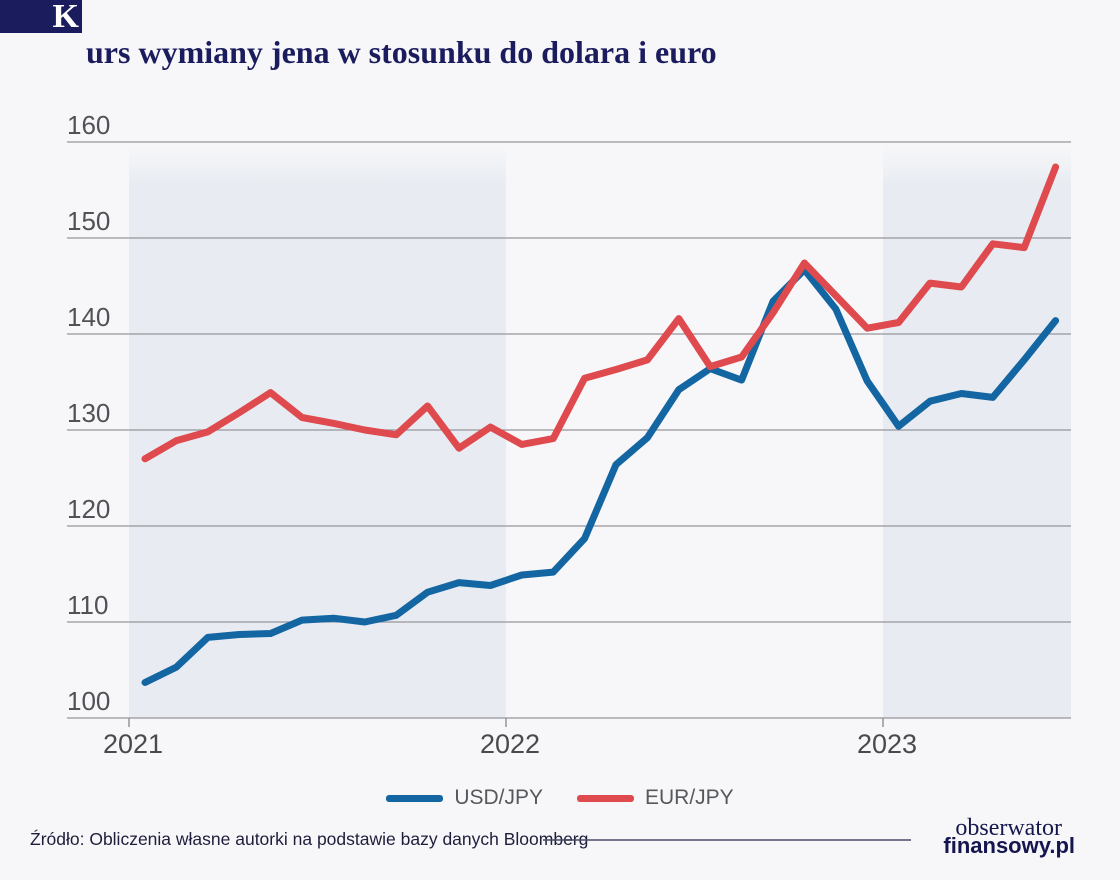 The image size is (1120, 880). I want to click on x-tick-label-2022: 2022, so click(510, 744).